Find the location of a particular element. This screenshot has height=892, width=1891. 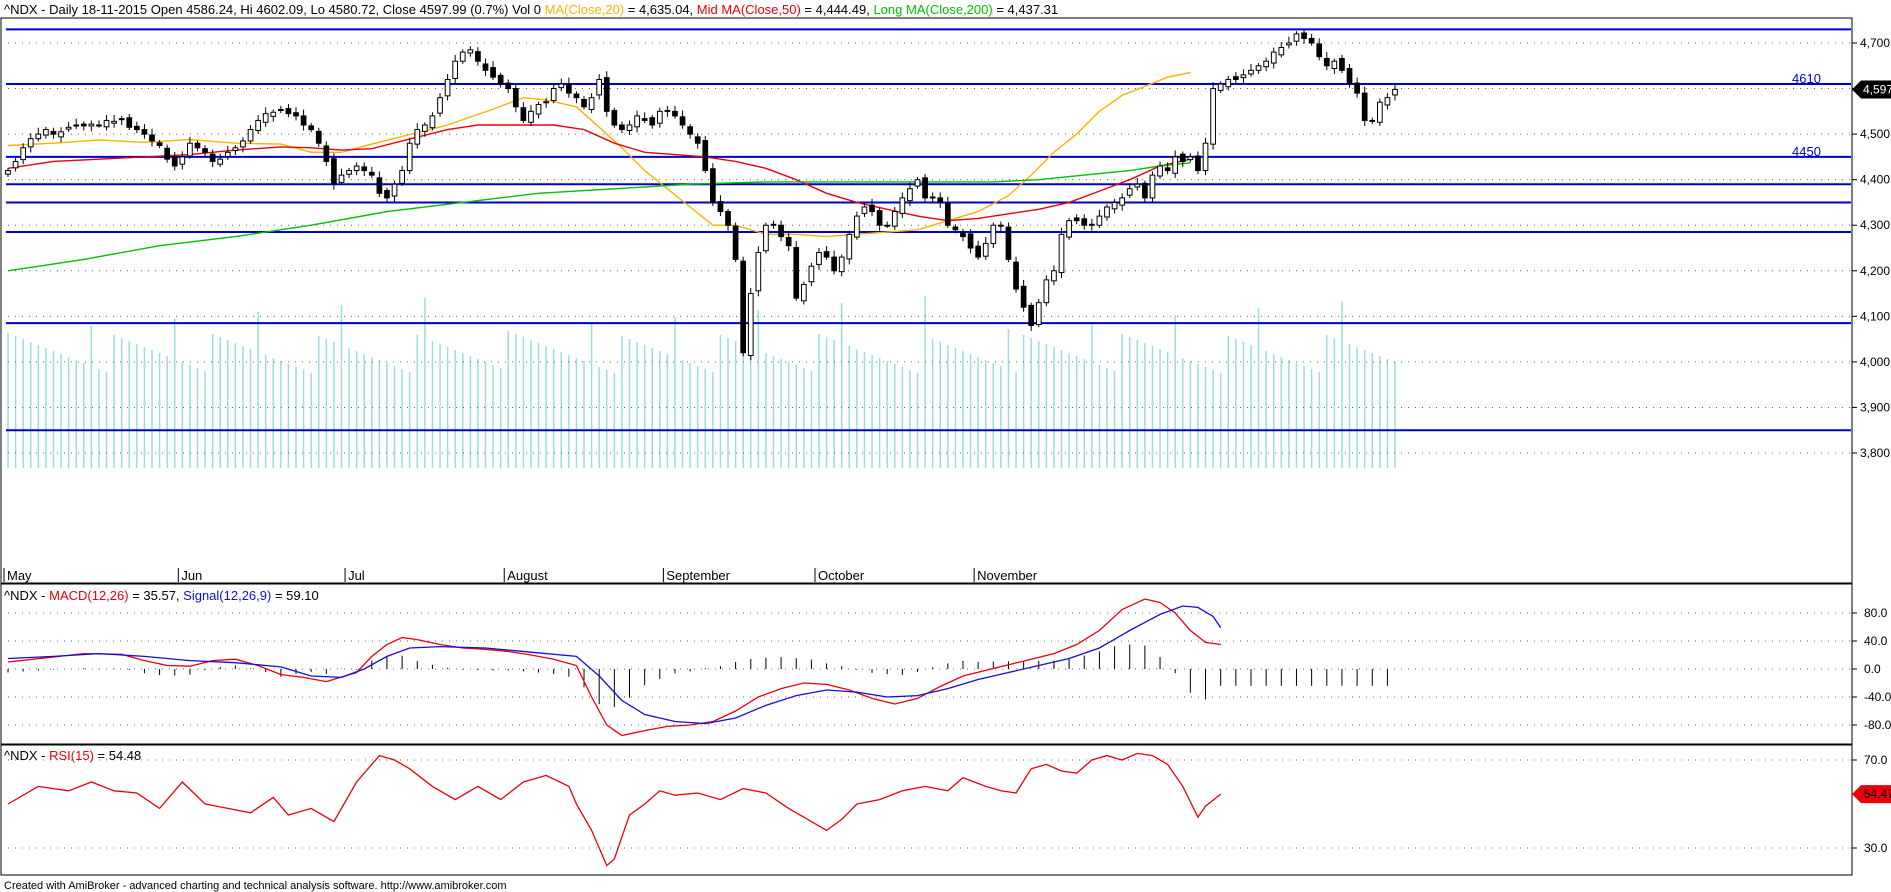

rsi-header: ^NDX - RSI(15) = 54.48 is located at coordinates (72, 755).